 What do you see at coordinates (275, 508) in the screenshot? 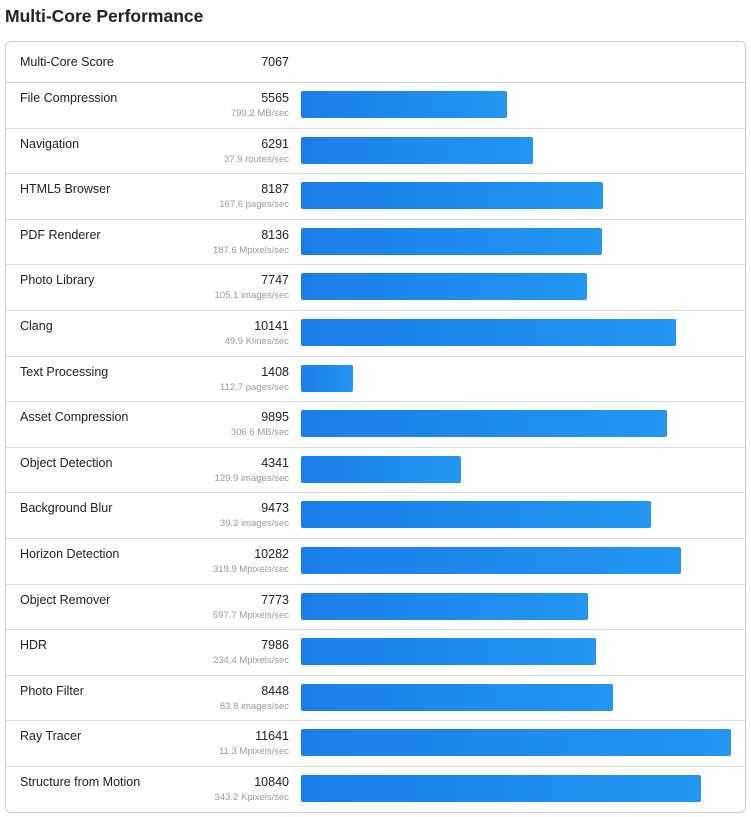
I see `benchmark-score: 9473` at bounding box center [275, 508].